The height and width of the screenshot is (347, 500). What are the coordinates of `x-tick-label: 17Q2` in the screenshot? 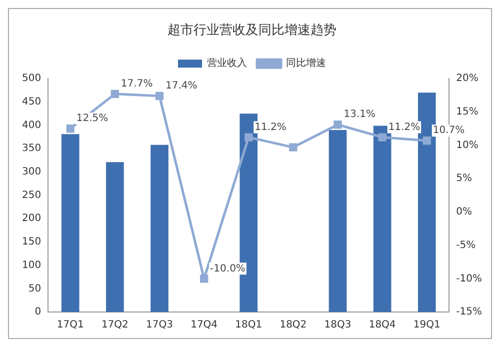 It's located at (114, 325).